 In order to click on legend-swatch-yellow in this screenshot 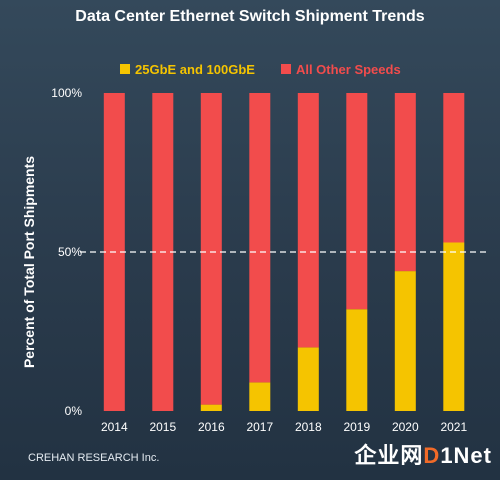, I will do `click(125, 69)`.